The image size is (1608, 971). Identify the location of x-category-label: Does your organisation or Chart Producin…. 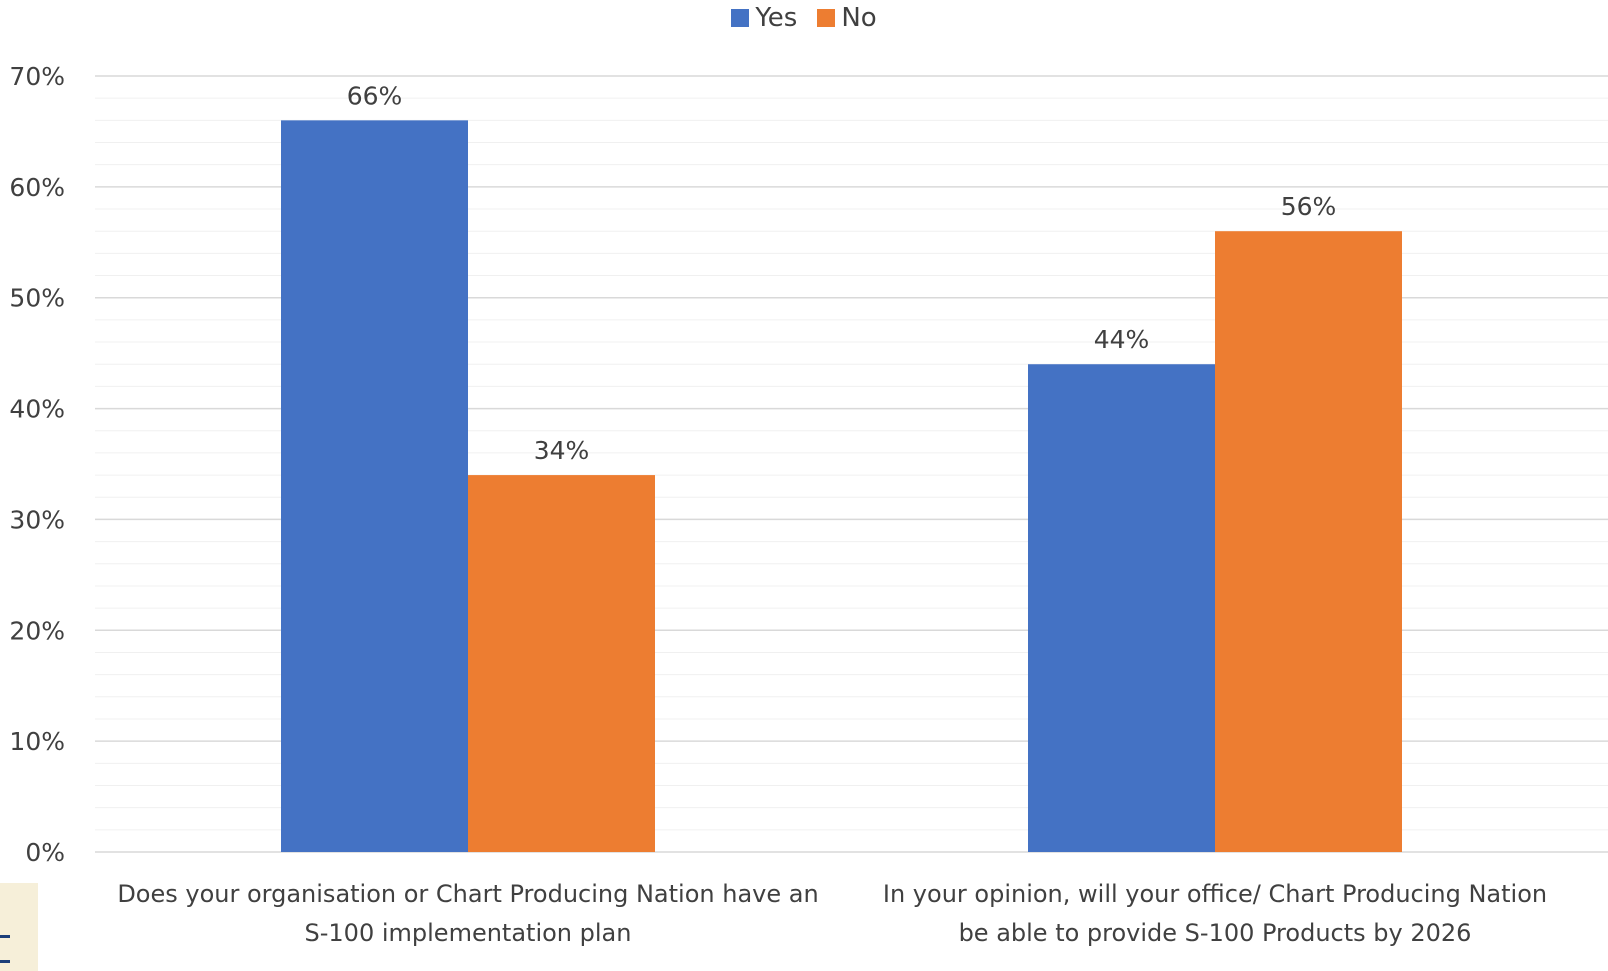
(467, 894).